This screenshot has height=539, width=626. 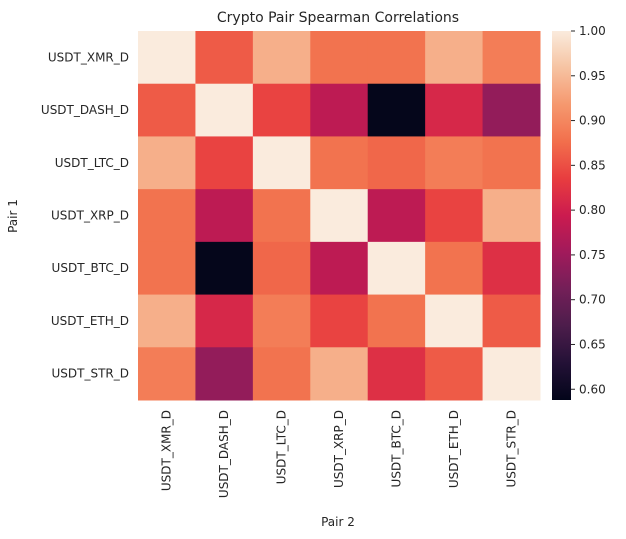 What do you see at coordinates (592, 121) in the screenshot?
I see `colorbar-tick-label: 0.90` at bounding box center [592, 121].